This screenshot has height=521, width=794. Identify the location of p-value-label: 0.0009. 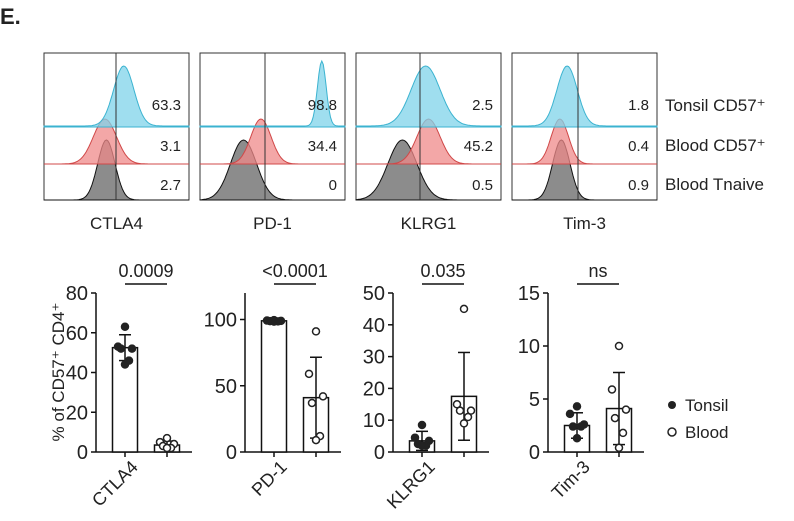
(145, 271).